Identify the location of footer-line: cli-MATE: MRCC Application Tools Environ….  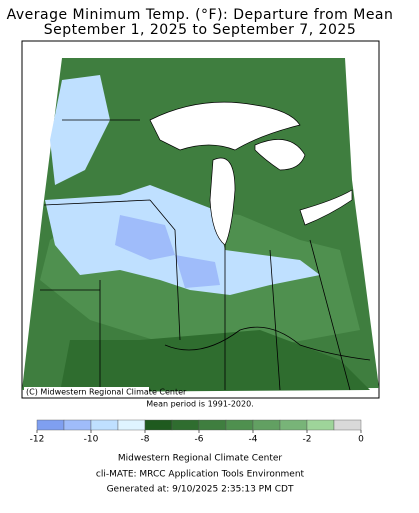
(200, 475).